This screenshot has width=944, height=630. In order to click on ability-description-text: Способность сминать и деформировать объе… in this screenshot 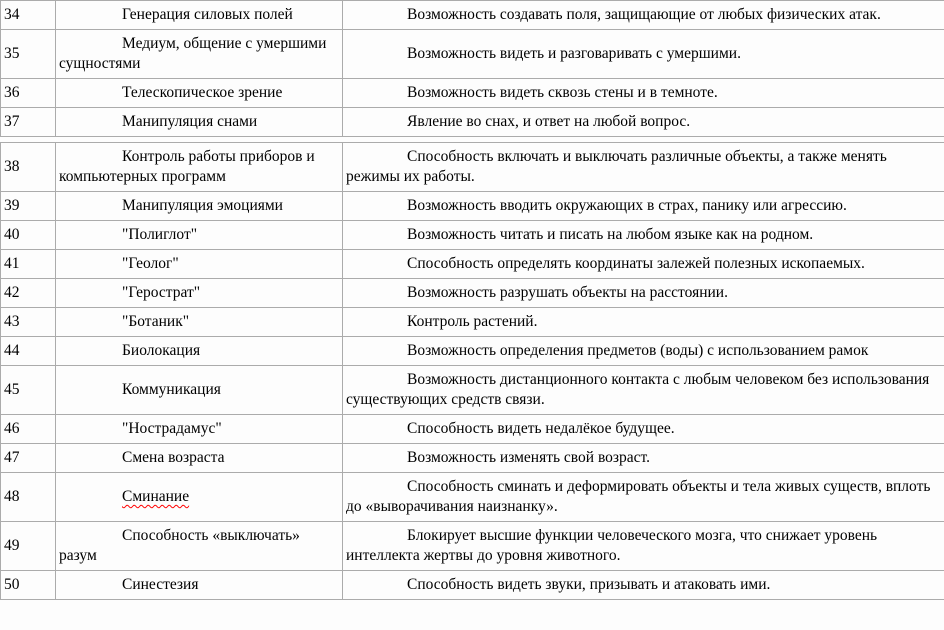, I will do `click(638, 496)`.